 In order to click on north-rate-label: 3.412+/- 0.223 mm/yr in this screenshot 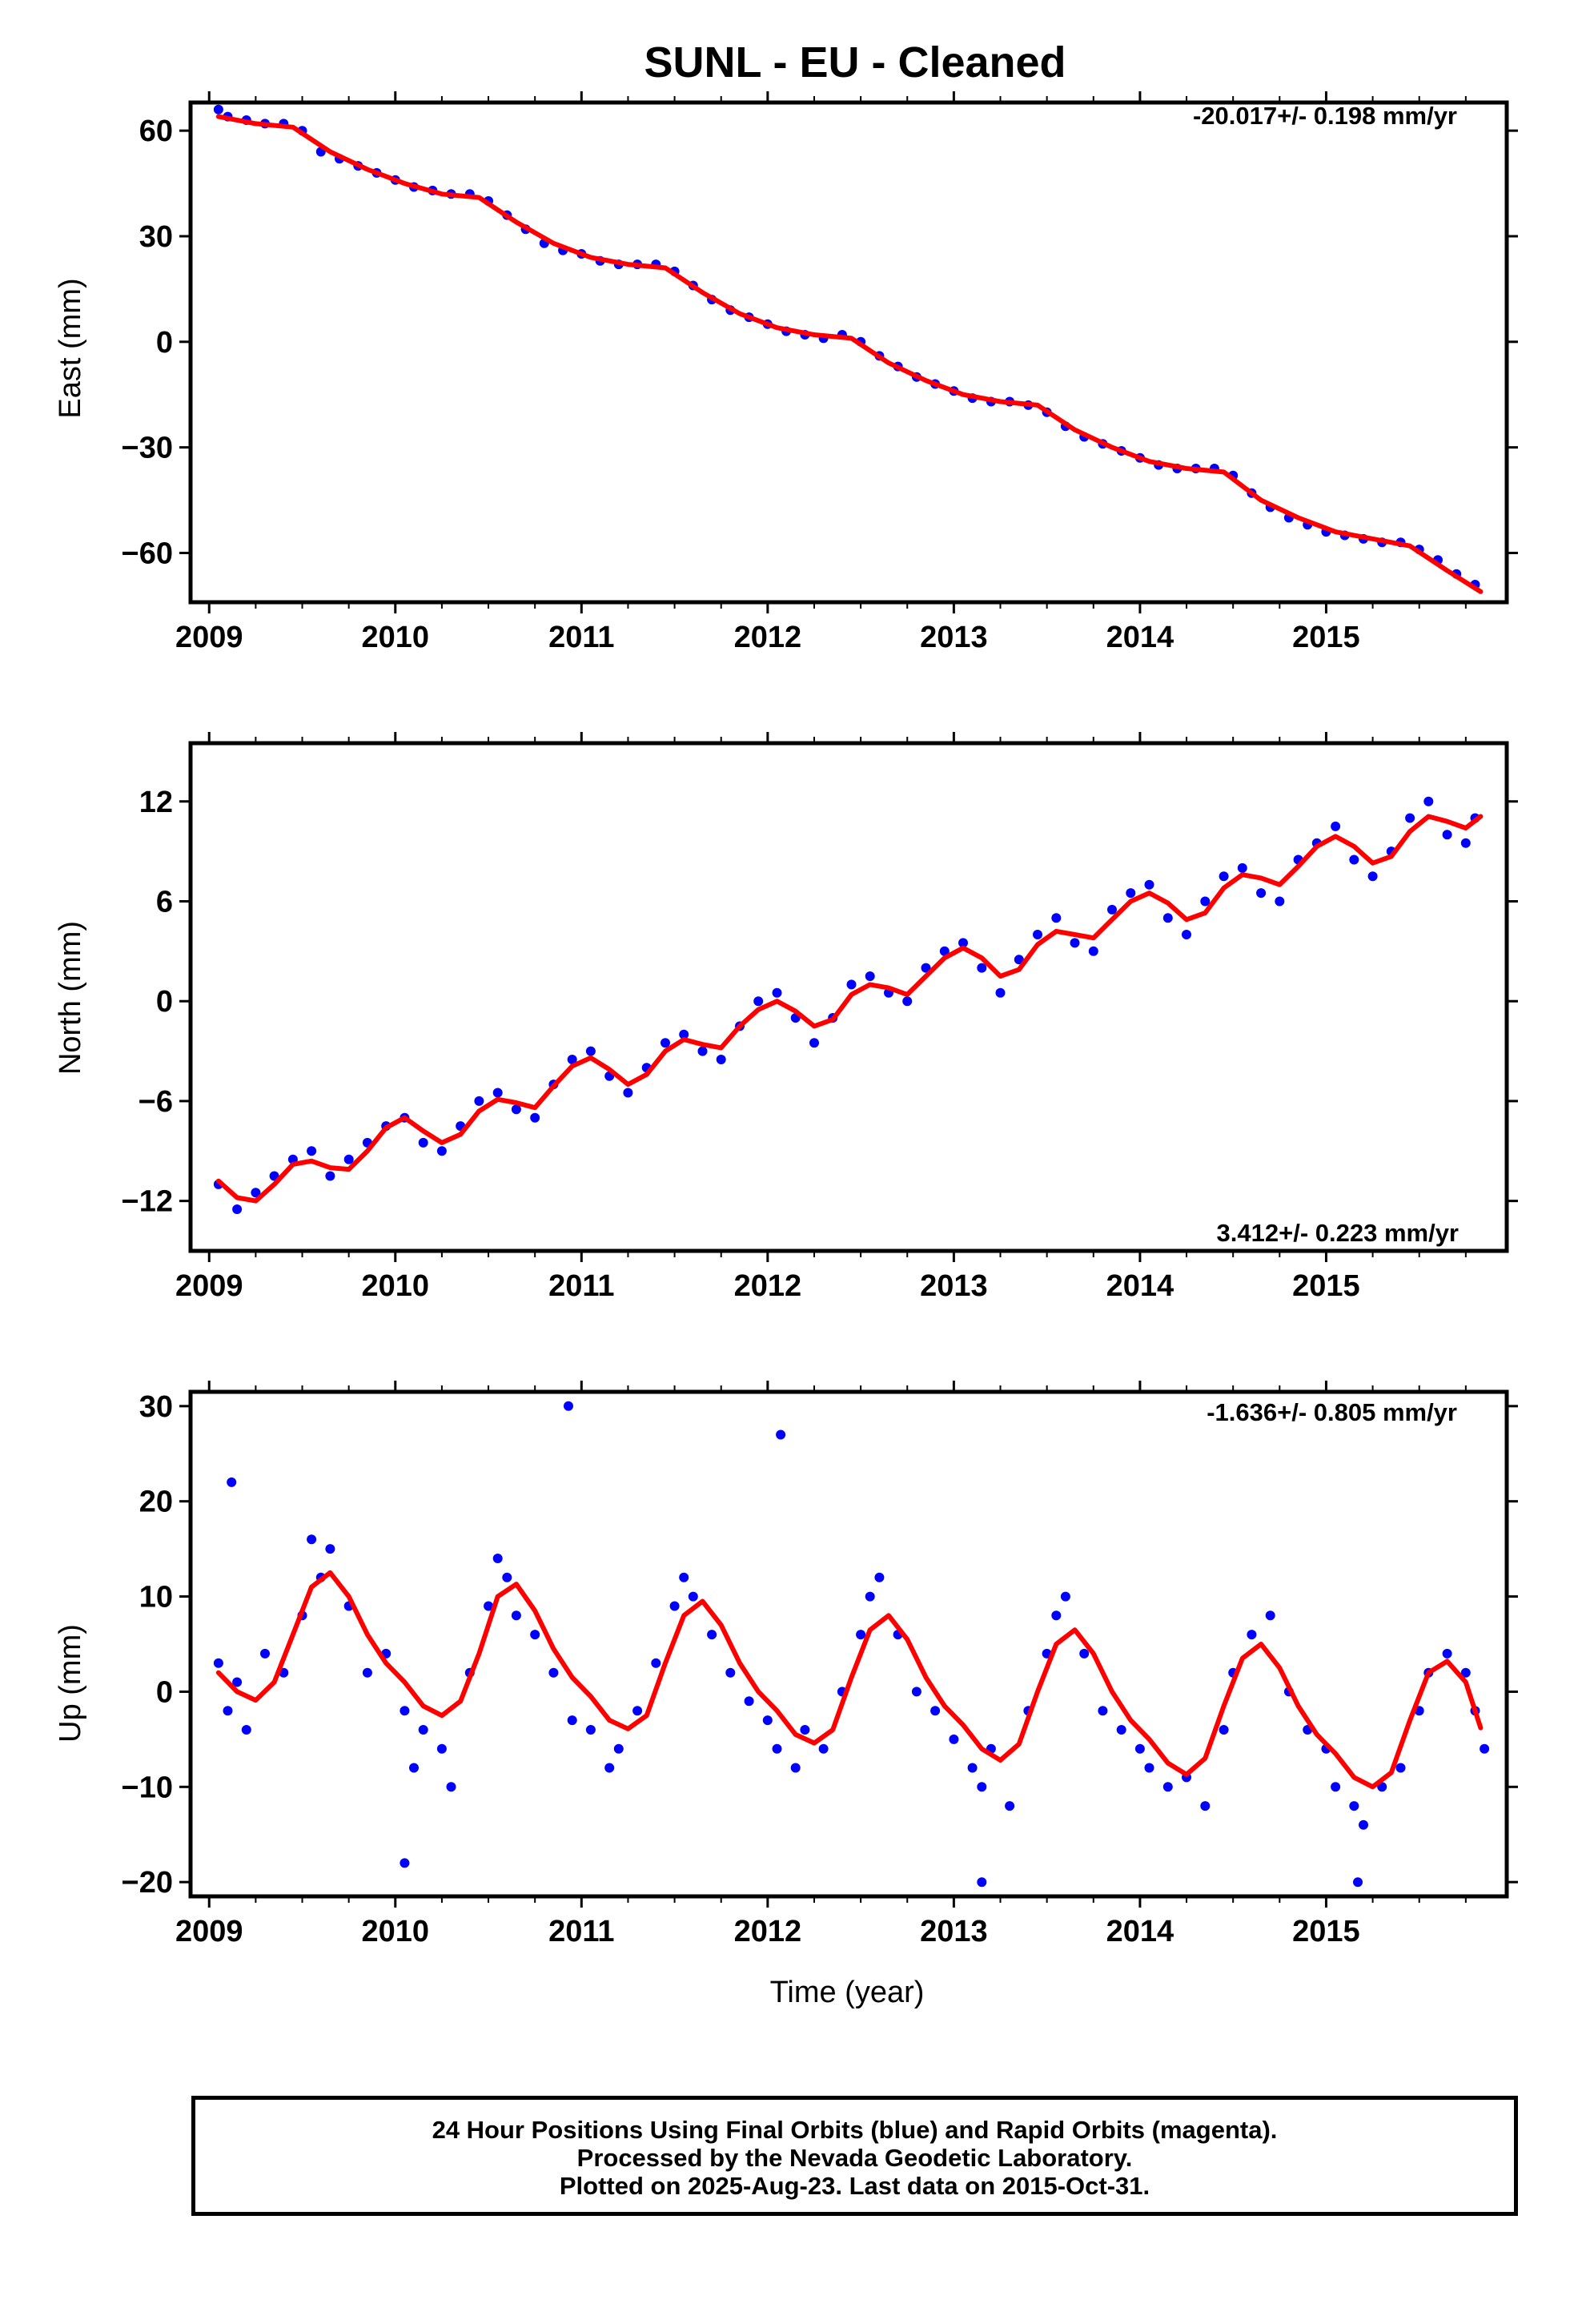, I will do `click(1338, 1233)`.